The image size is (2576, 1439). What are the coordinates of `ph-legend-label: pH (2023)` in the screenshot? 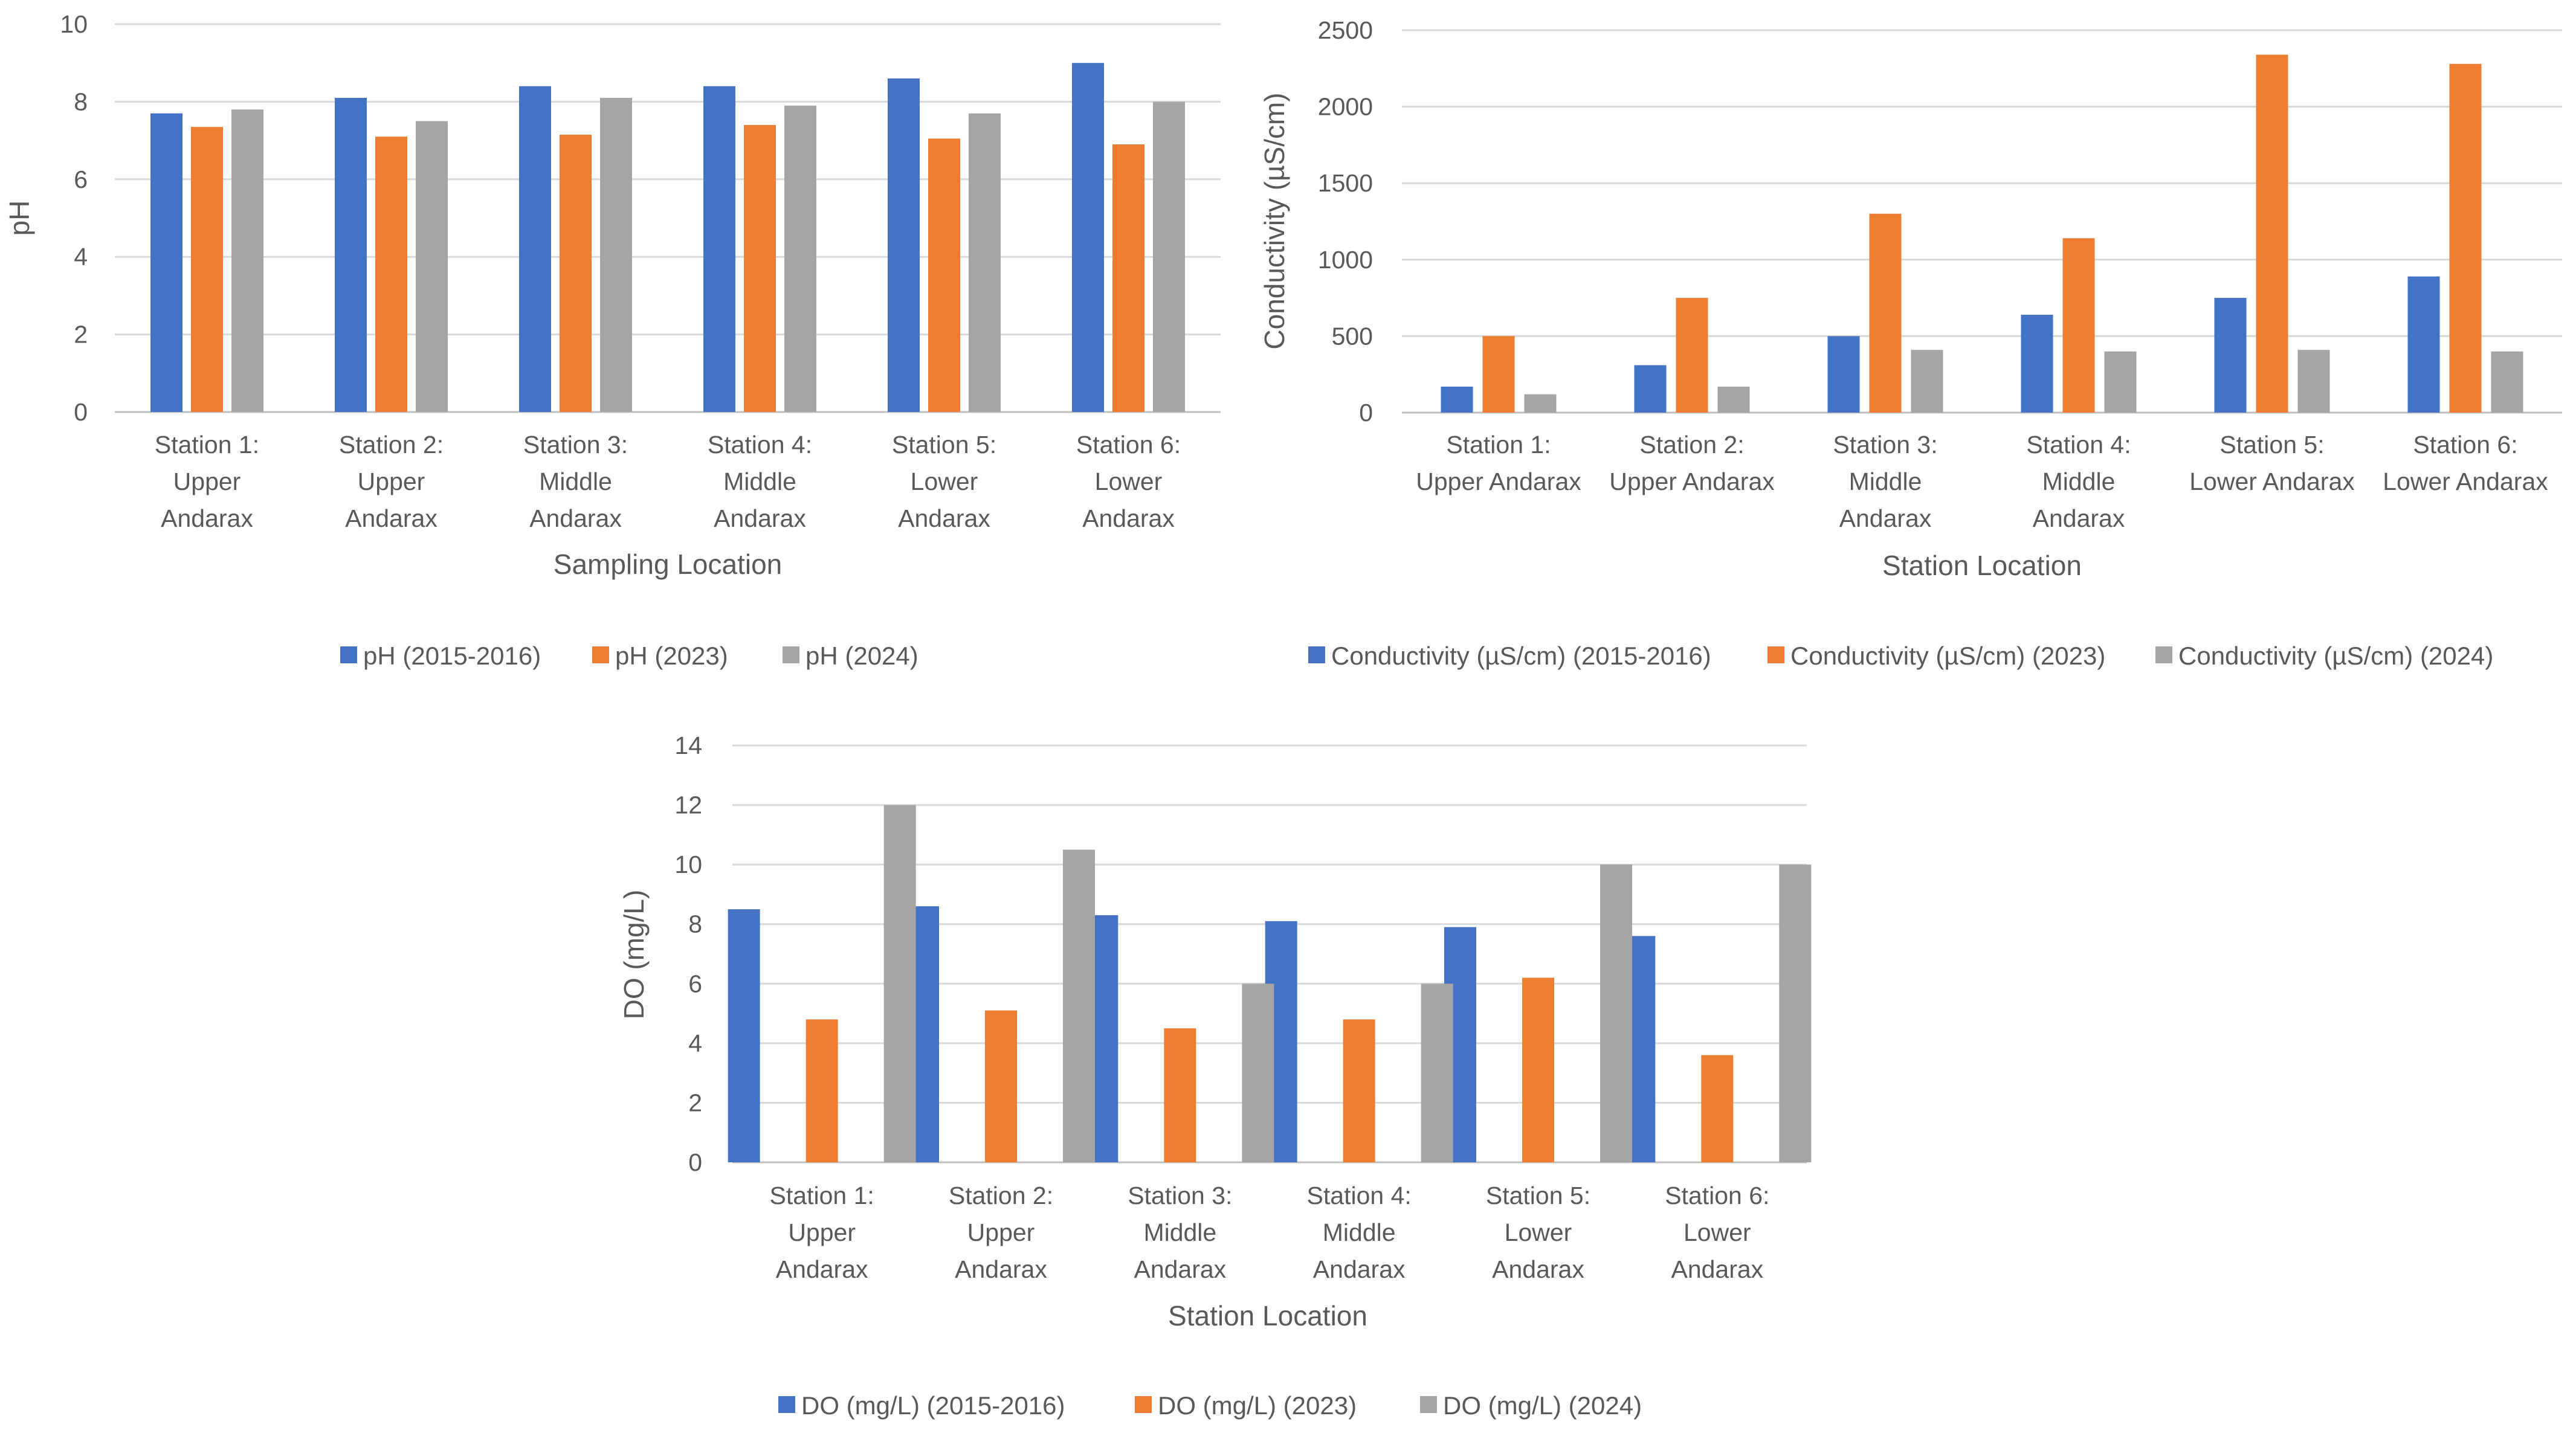 It's located at (672, 656).